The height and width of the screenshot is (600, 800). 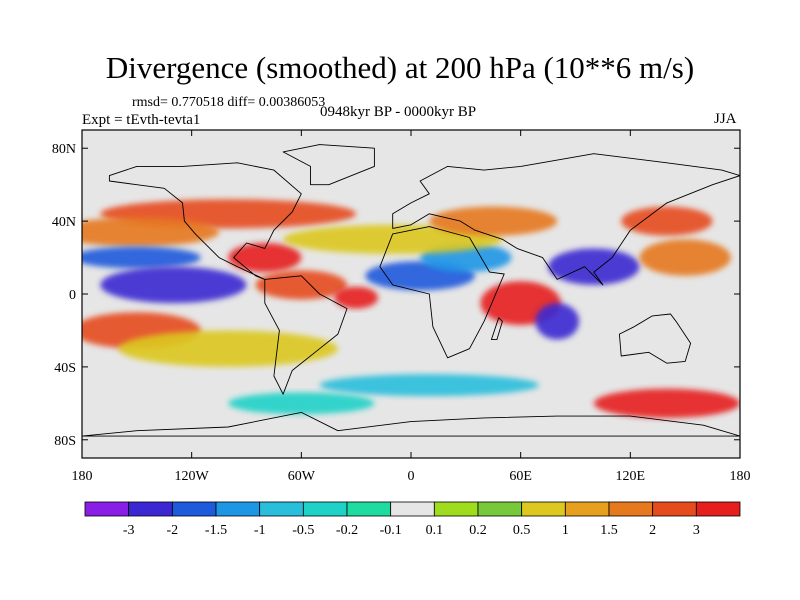 I want to click on colorbar-label: 0.5, so click(x=522, y=530).